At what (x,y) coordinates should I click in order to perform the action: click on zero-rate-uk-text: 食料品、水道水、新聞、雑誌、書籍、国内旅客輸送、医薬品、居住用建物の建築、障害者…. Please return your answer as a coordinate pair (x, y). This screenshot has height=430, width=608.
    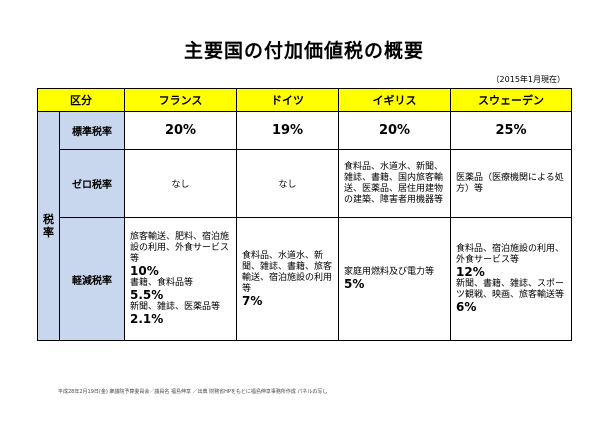
    Looking at the image, I should click on (394, 183).